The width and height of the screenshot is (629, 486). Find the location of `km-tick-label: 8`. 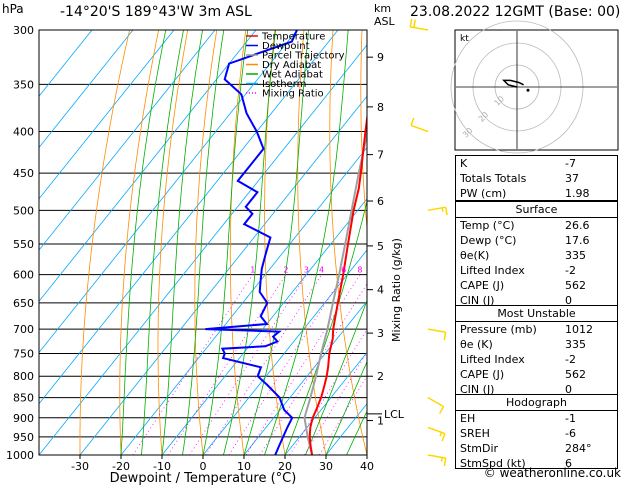

km-tick-label: 8 is located at coordinates (380, 107).